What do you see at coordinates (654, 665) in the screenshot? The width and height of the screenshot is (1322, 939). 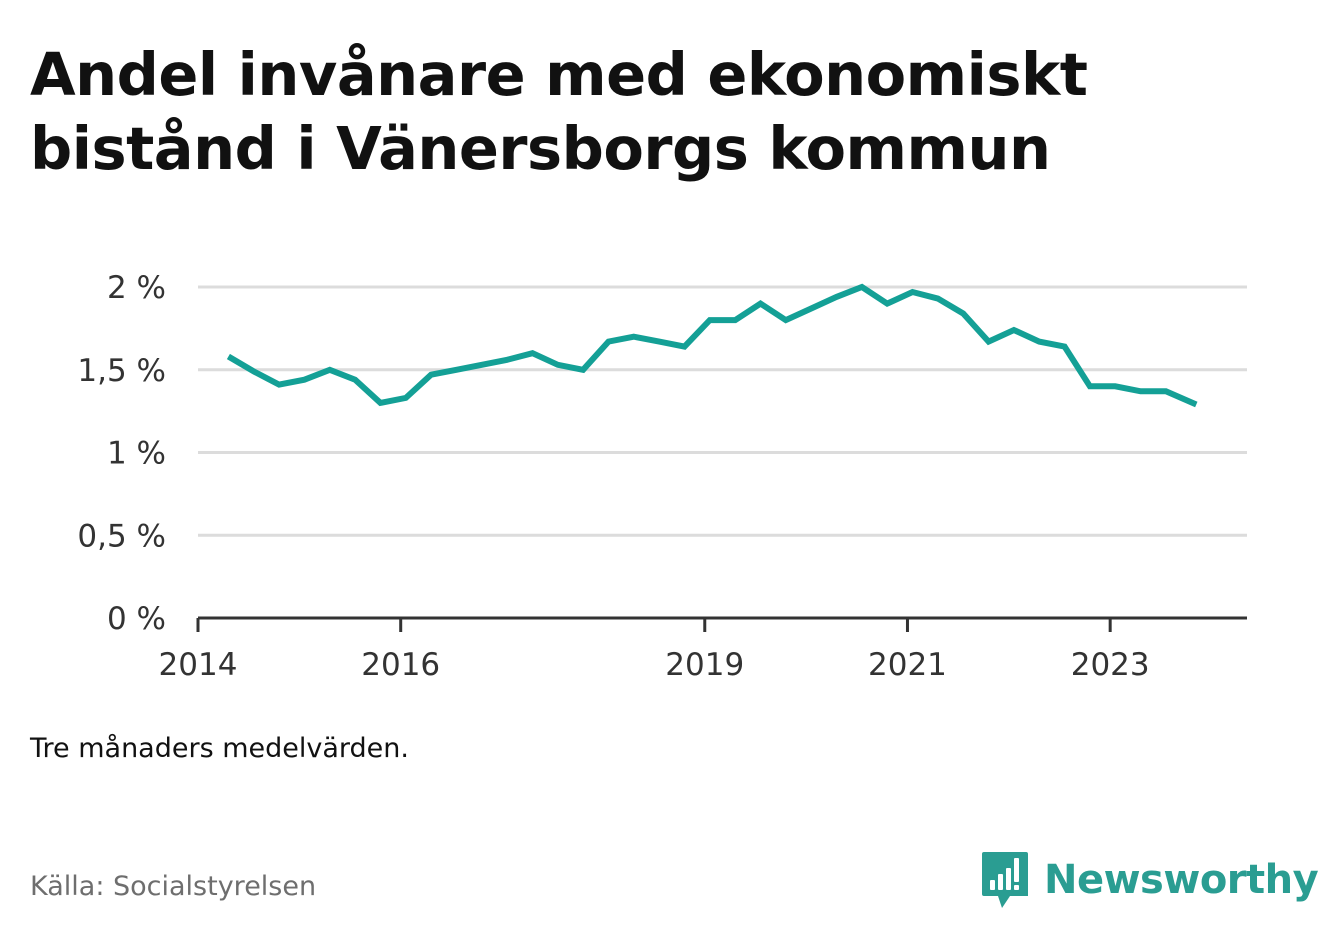 I see `x-axis-labels: 2014 2016 2019 2021 2023` at bounding box center [654, 665].